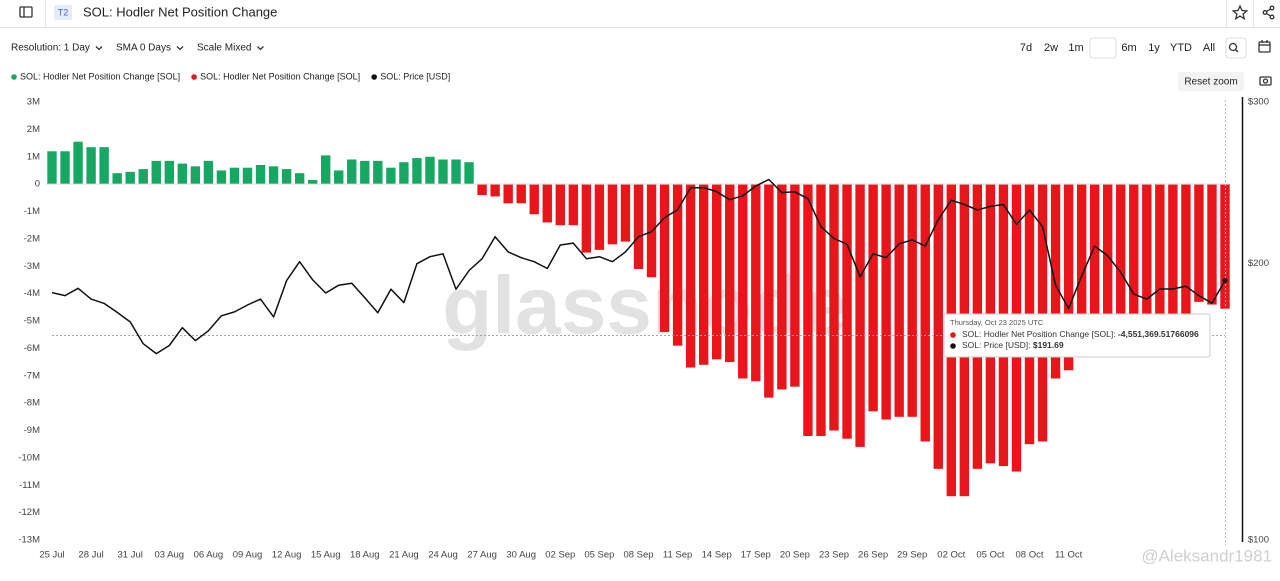 The width and height of the screenshot is (1280, 581). What do you see at coordinates (1233, 47) in the screenshot?
I see `zoom-search` at bounding box center [1233, 47].